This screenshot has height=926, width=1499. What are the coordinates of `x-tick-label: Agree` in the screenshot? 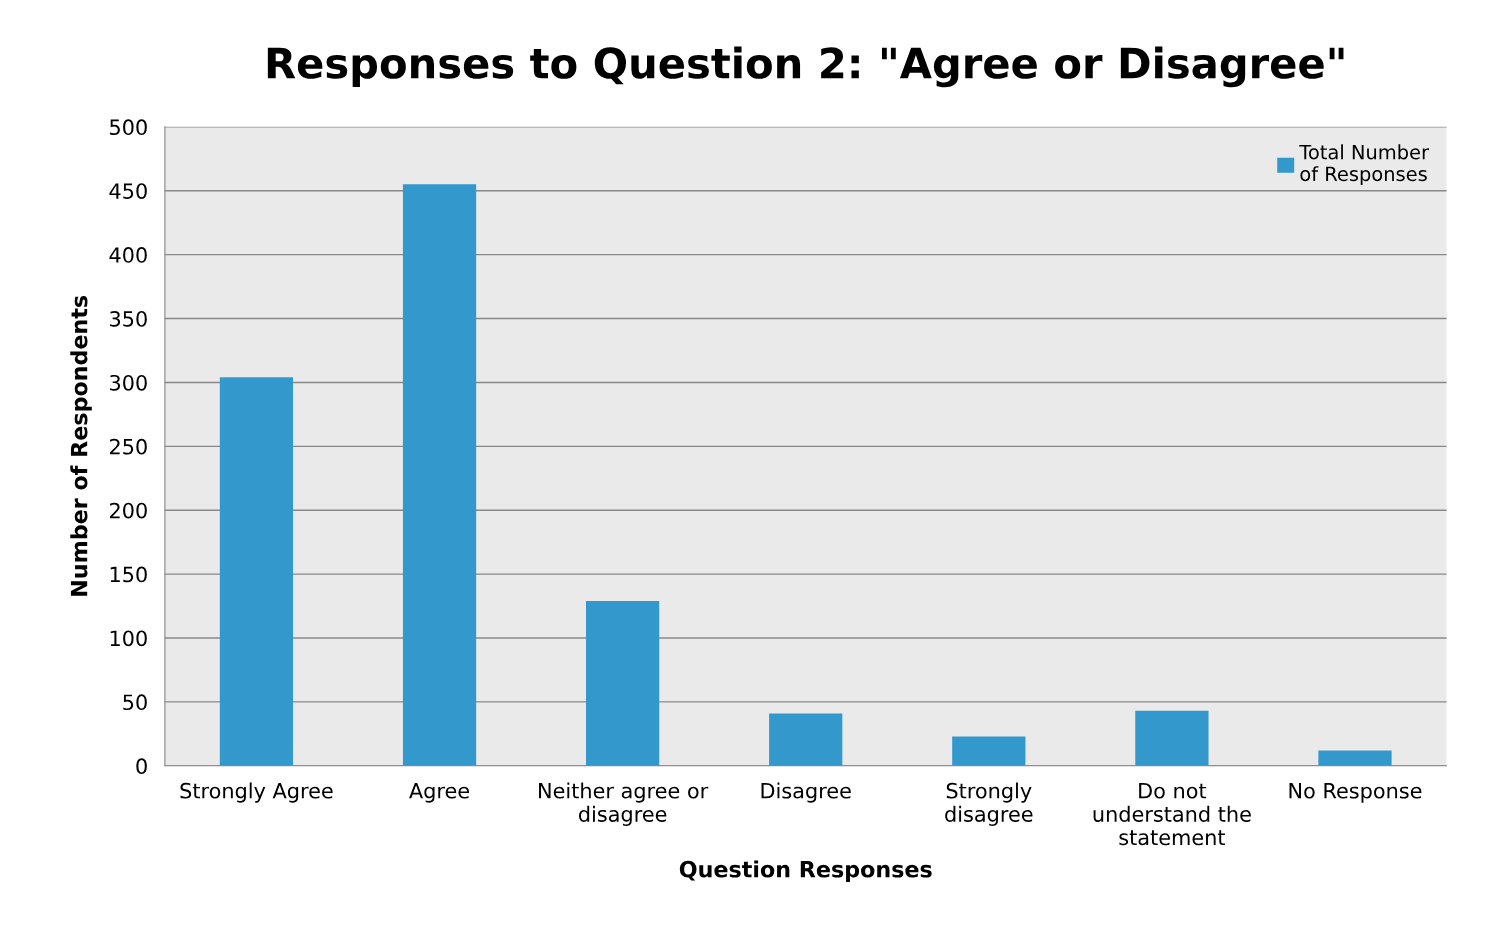 It's located at (439, 793).